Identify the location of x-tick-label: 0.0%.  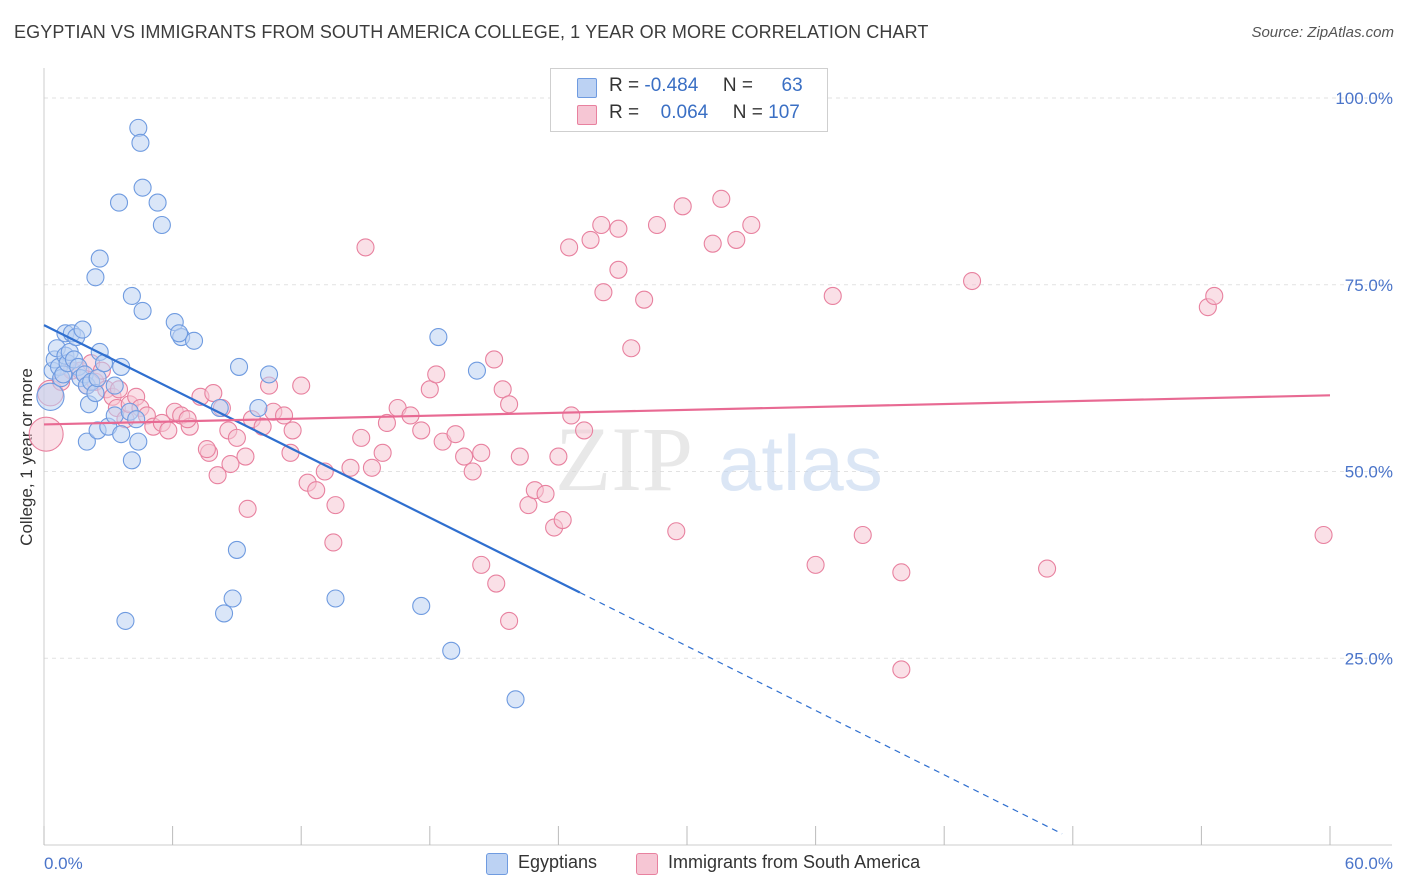
(63, 863).